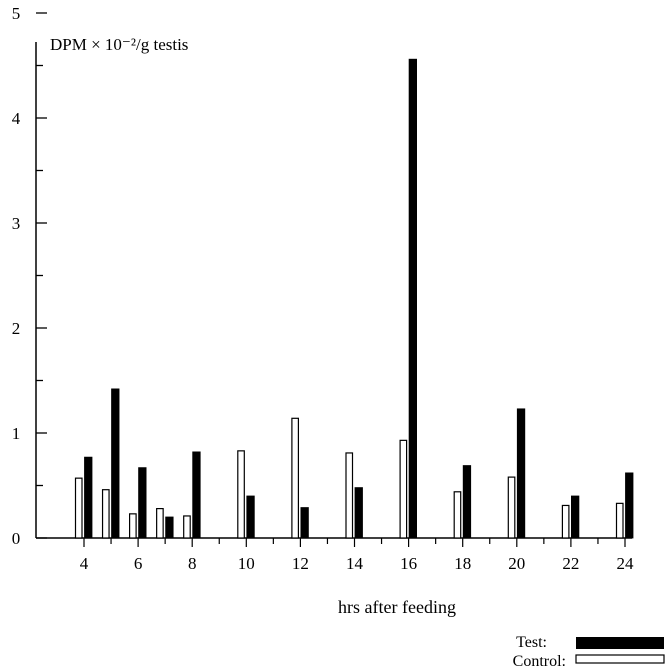 The width and height of the screenshot is (666, 672). Describe the element at coordinates (300, 563) in the screenshot. I see `x-tick-label: 12` at that location.